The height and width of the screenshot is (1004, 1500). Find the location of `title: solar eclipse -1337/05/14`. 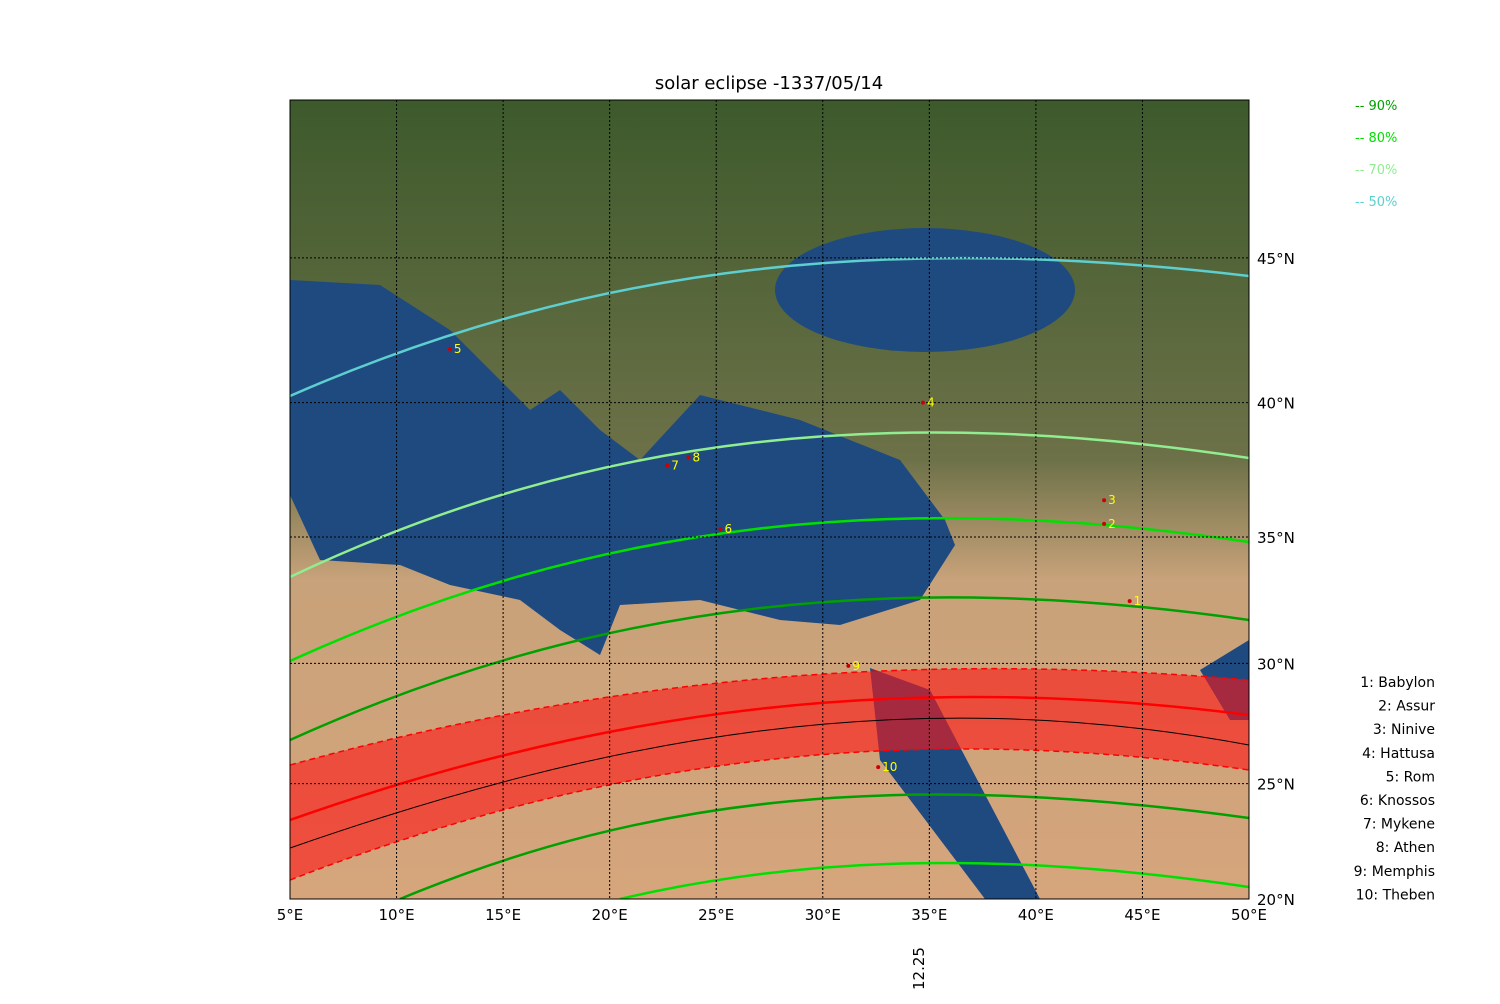

title: solar eclipse -1337/05/14 is located at coordinates (769, 83).